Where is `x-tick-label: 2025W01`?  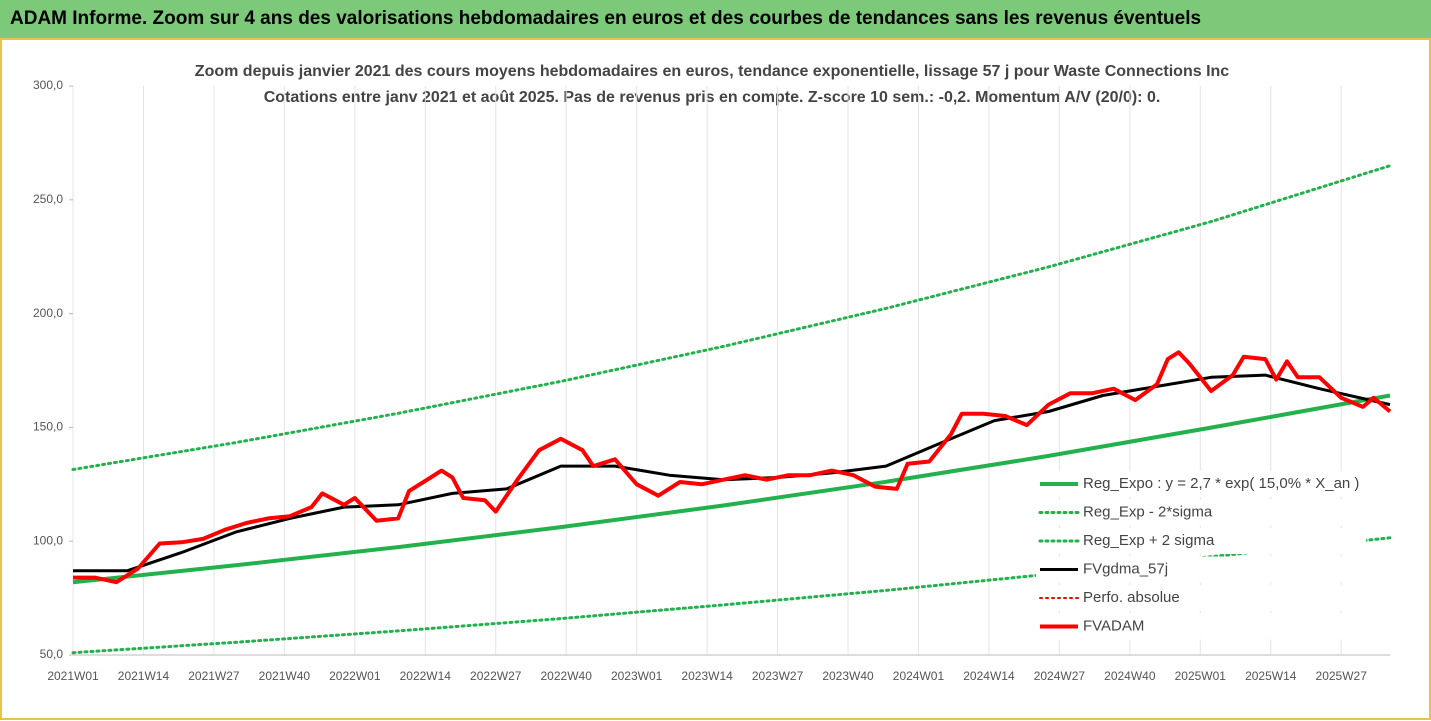 x-tick-label: 2025W01 is located at coordinates (1201, 676).